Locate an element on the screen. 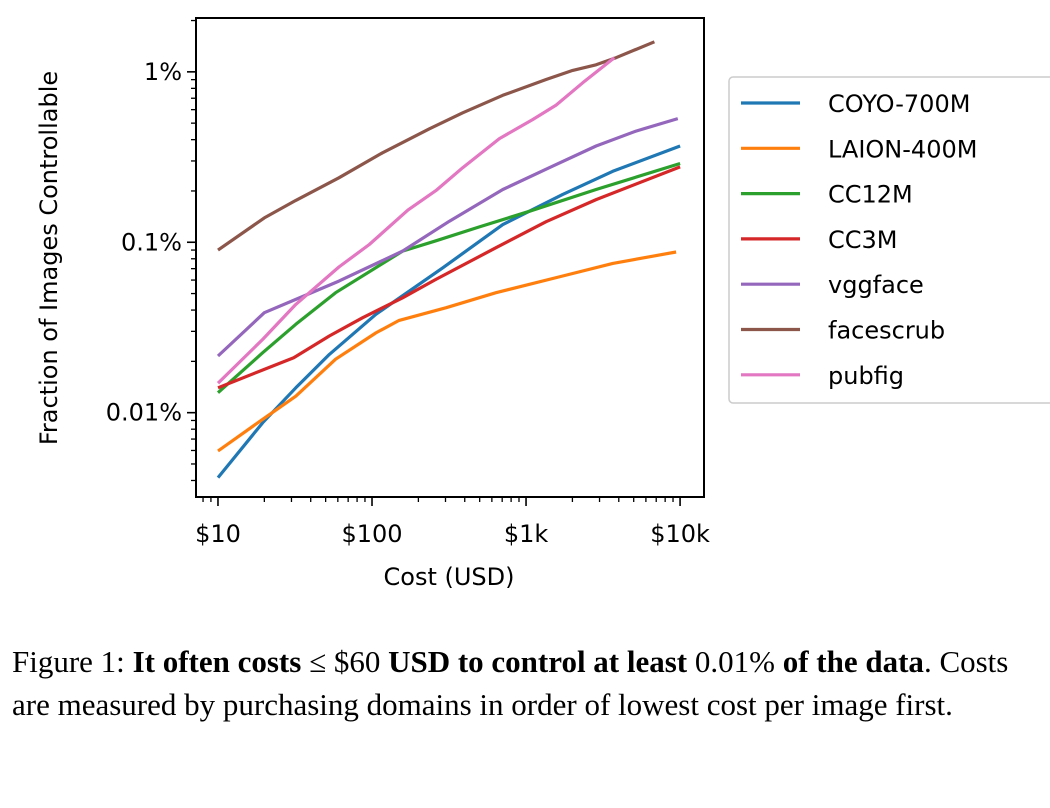  series-line-facescrub is located at coordinates (436, 146).